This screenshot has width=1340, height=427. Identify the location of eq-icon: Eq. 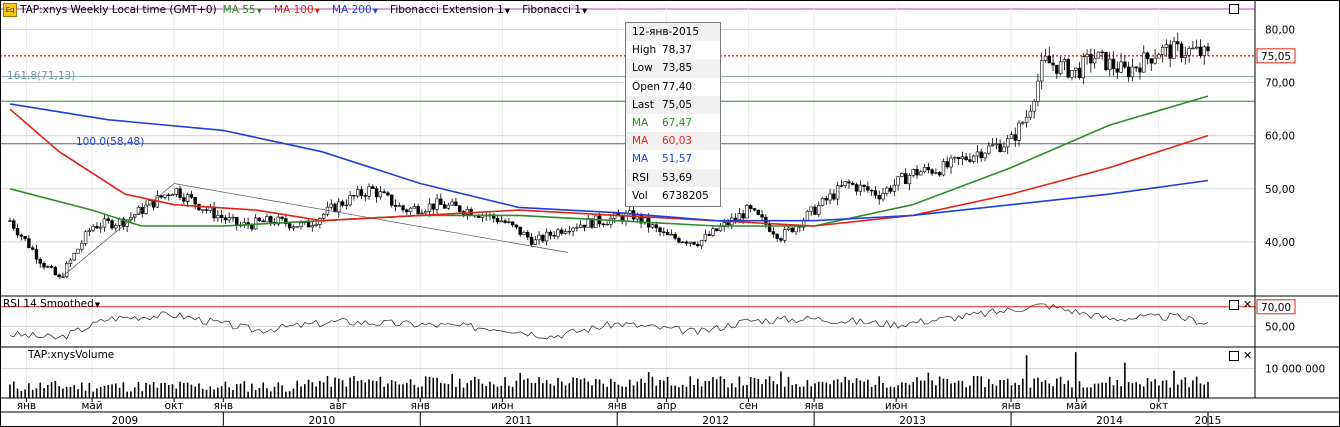
(10, 10).